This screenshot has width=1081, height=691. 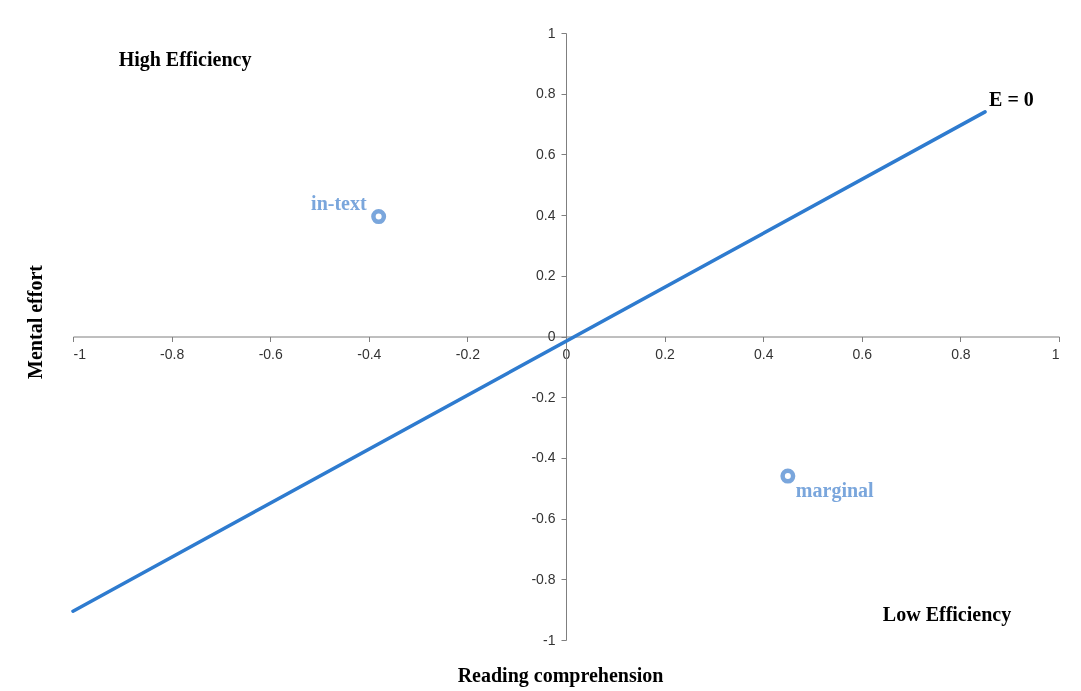 What do you see at coordinates (665, 354) in the screenshot?
I see `x-tick-label: 0.2` at bounding box center [665, 354].